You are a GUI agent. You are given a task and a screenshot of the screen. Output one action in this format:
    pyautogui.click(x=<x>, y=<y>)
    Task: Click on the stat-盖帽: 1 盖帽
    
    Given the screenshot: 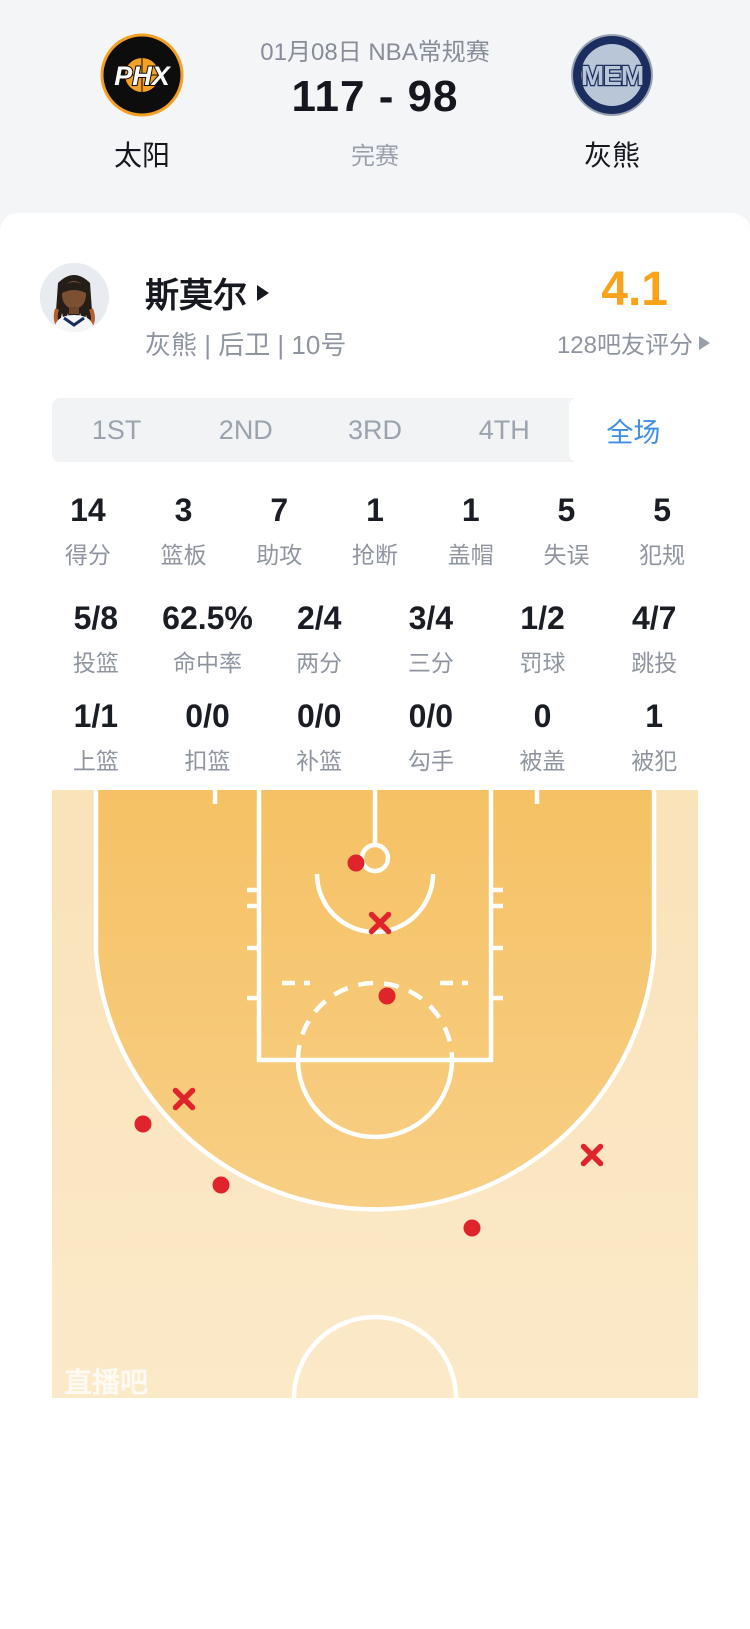 What is the action you would take?
    pyautogui.click(x=470, y=530)
    